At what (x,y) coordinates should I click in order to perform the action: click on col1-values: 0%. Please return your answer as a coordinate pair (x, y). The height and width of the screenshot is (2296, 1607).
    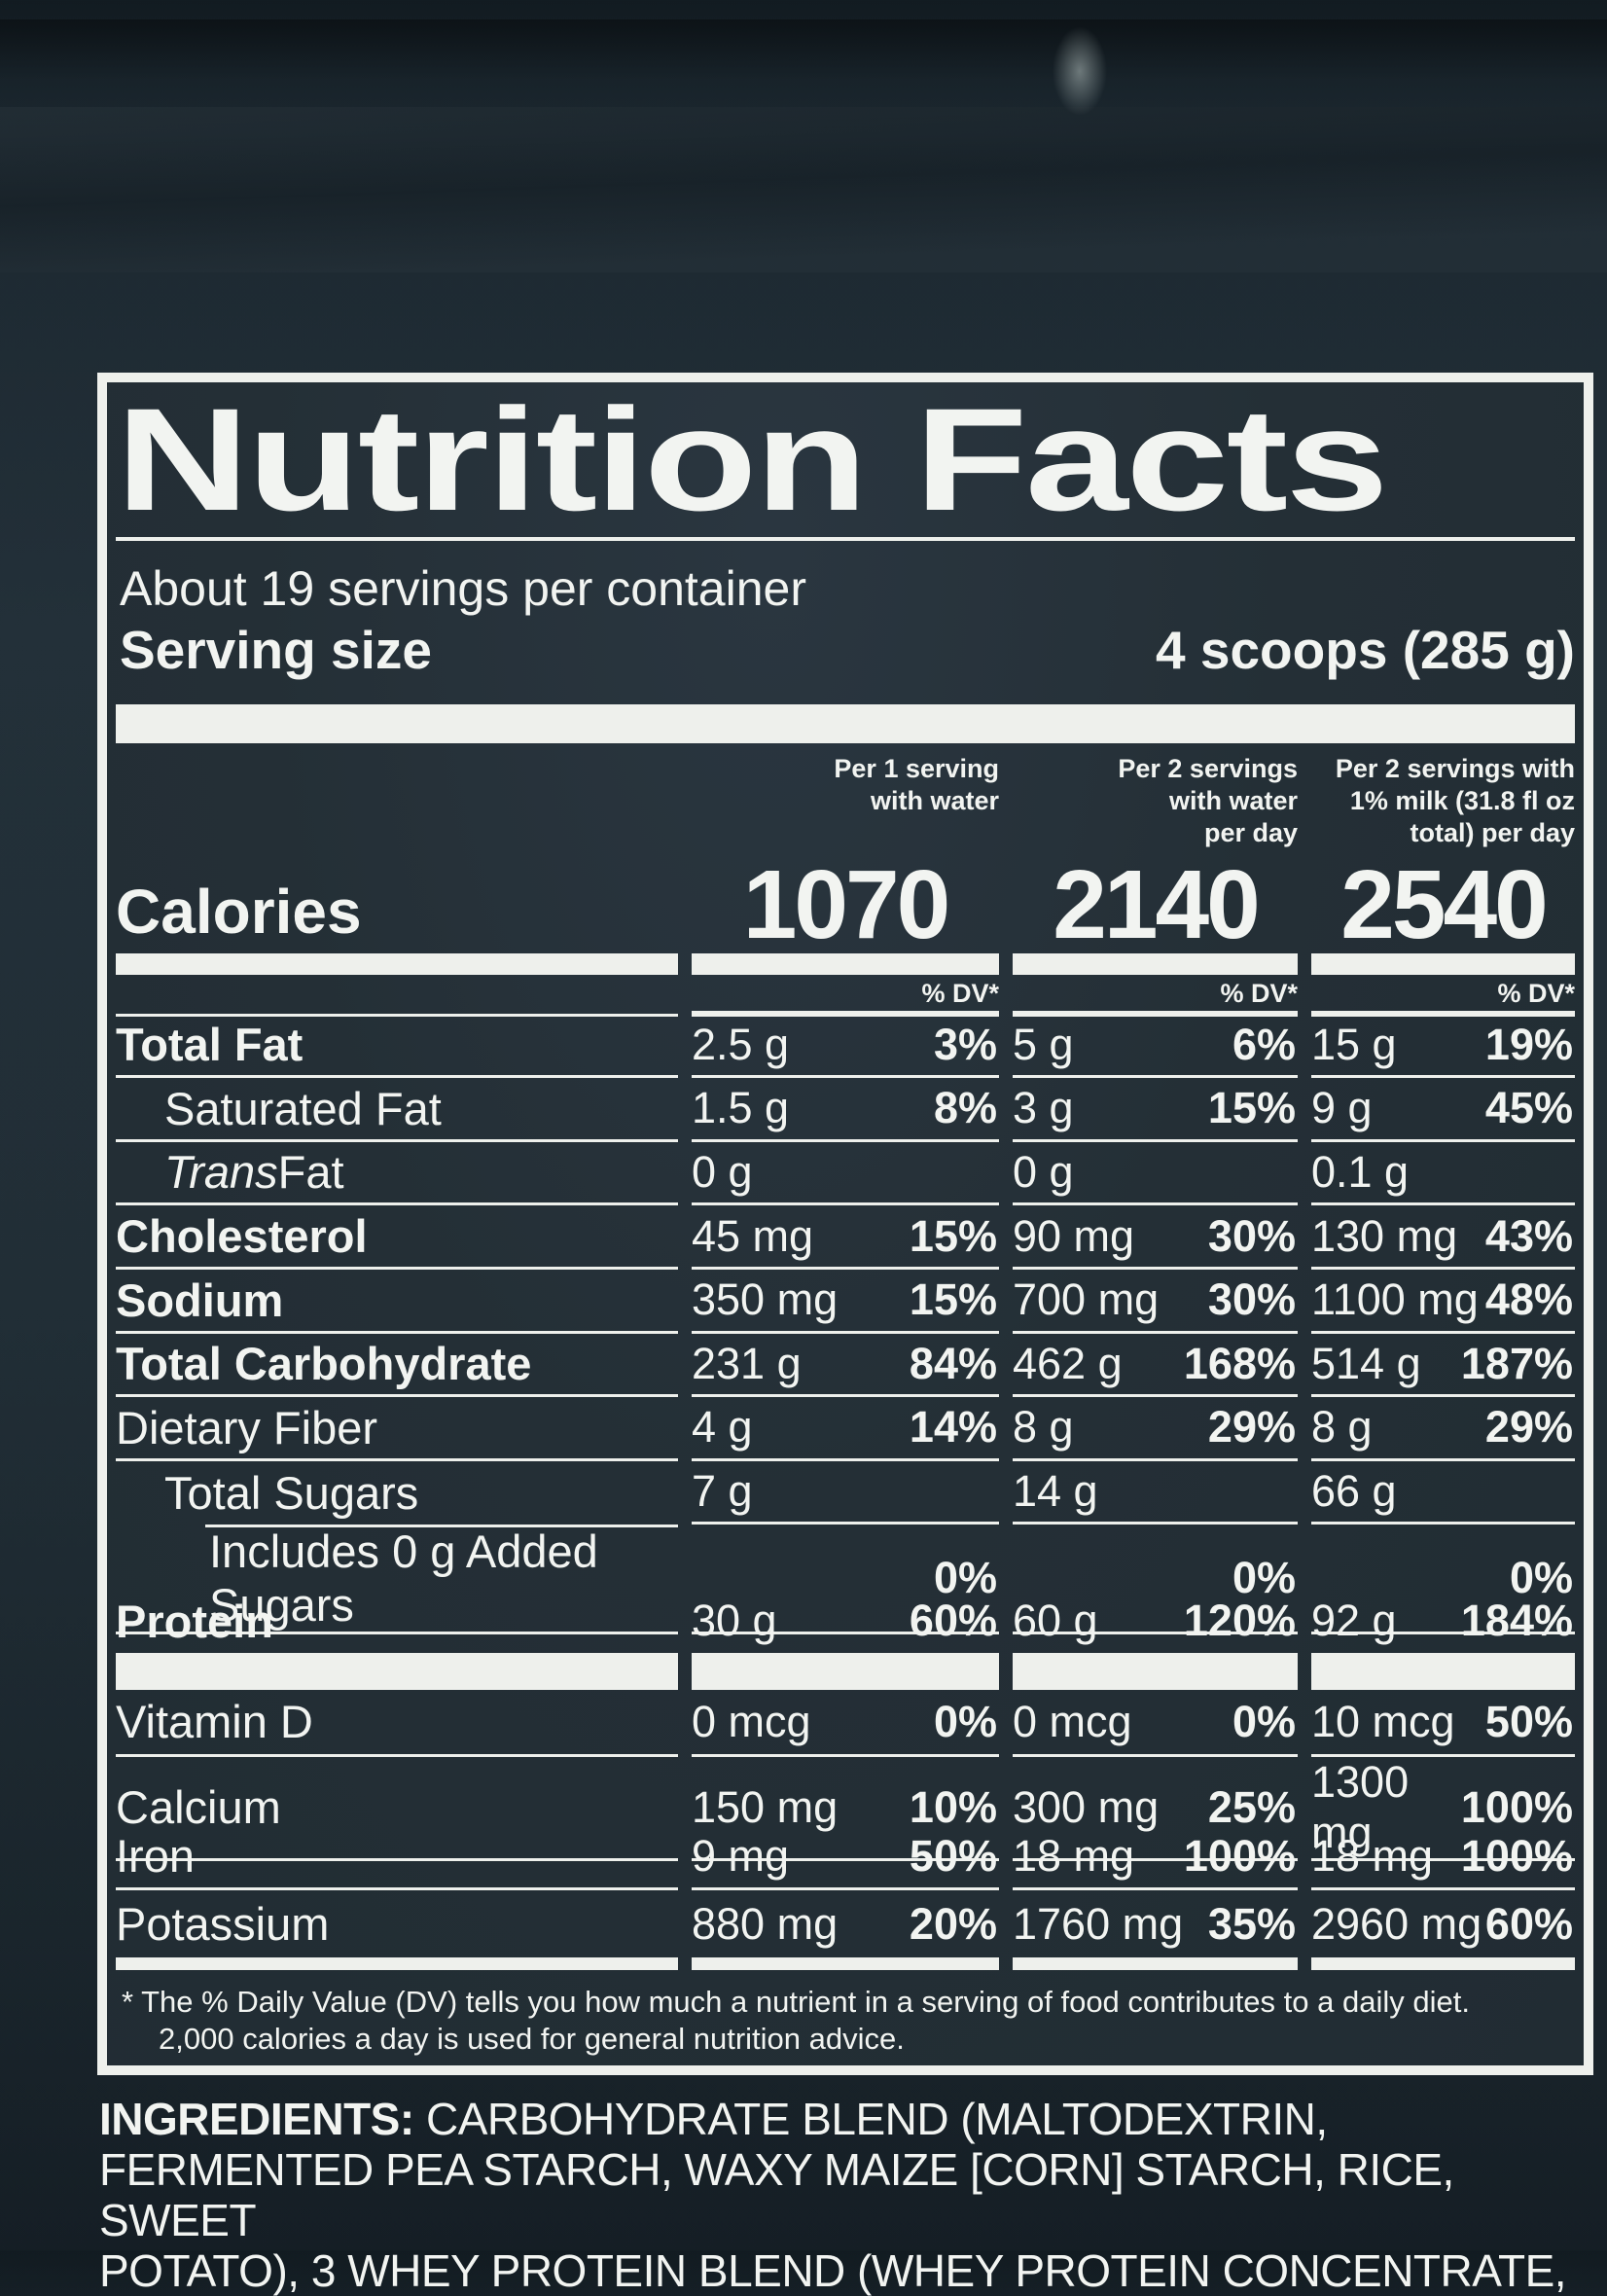
    Looking at the image, I should click on (845, 1580).